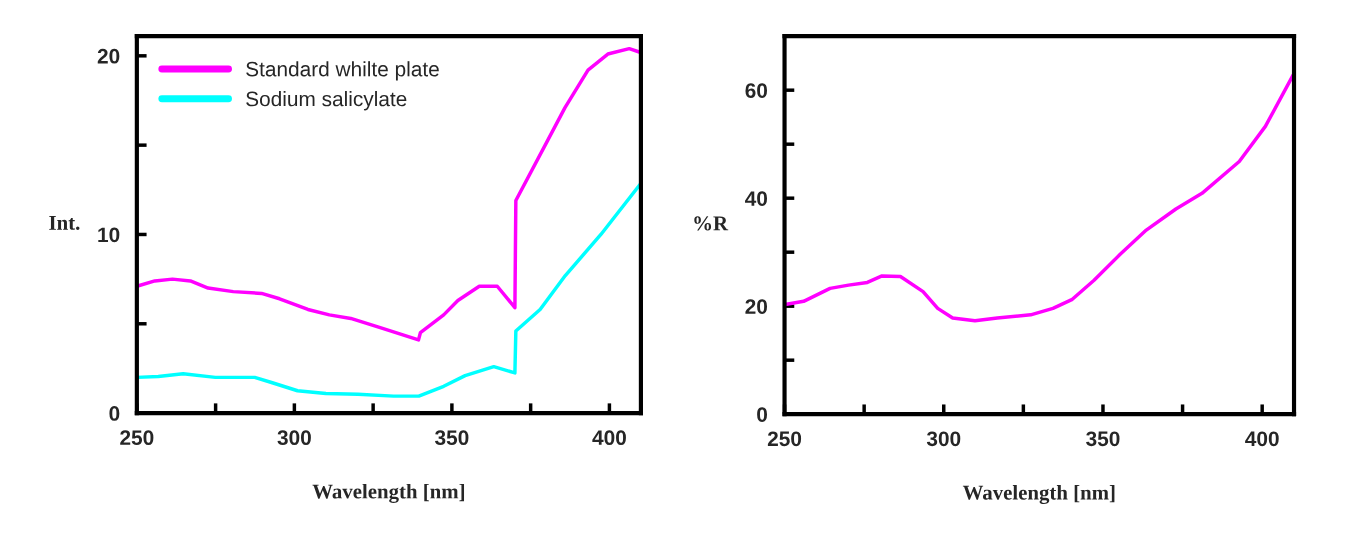 Image resolution: width=1355 pixels, height=540 pixels. I want to click on y-tick-label: 10, so click(109, 235).